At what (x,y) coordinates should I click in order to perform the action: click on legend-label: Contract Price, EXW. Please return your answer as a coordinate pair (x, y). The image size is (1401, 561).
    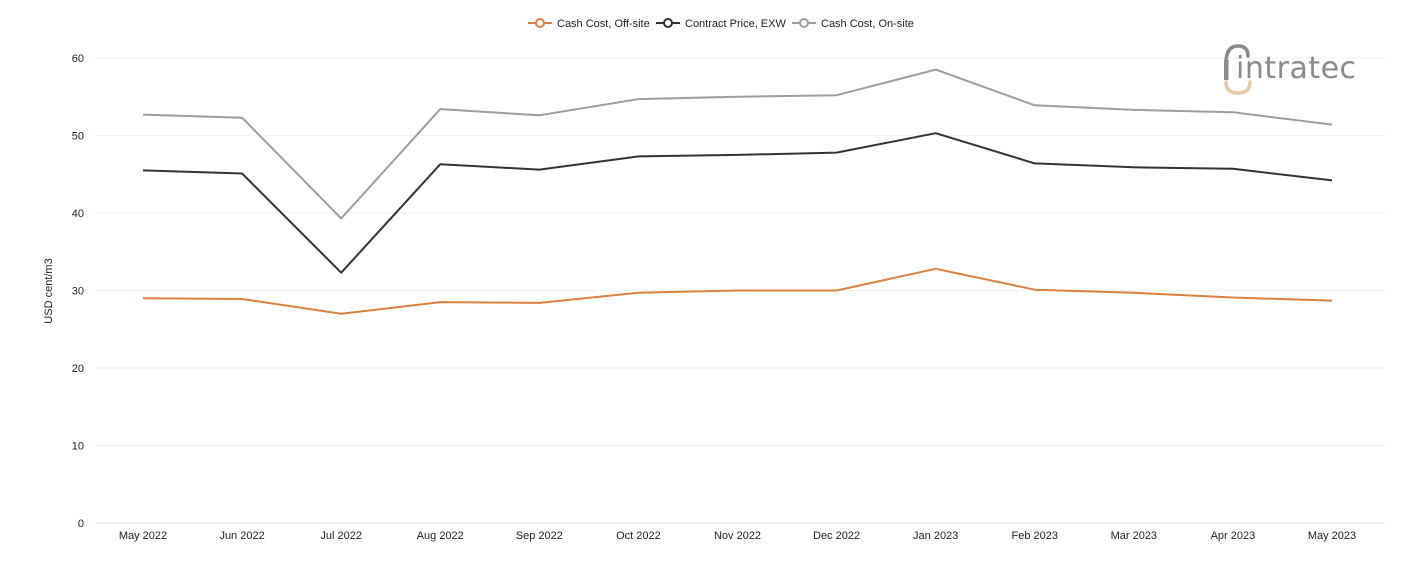
    Looking at the image, I should click on (735, 24).